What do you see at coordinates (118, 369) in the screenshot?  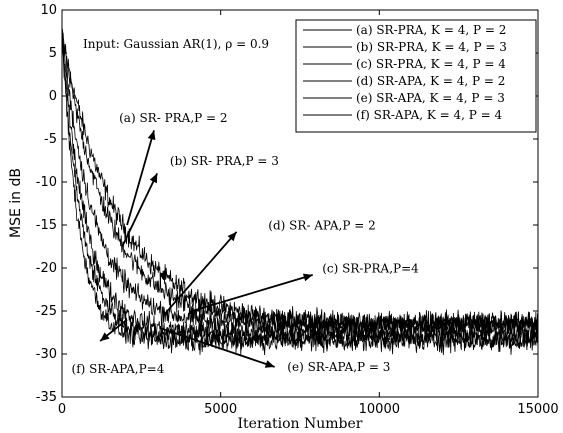 I see `annotation-label: (f) SR-APA,P=4` at bounding box center [118, 369].